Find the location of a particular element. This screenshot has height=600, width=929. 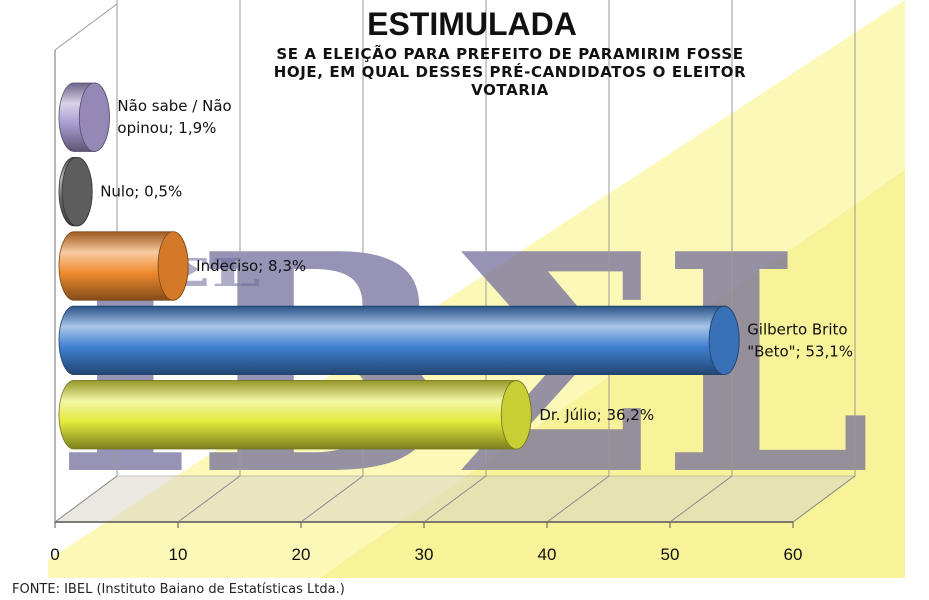

data-label-1-1: "Beto"; 53,1% is located at coordinates (800, 351).